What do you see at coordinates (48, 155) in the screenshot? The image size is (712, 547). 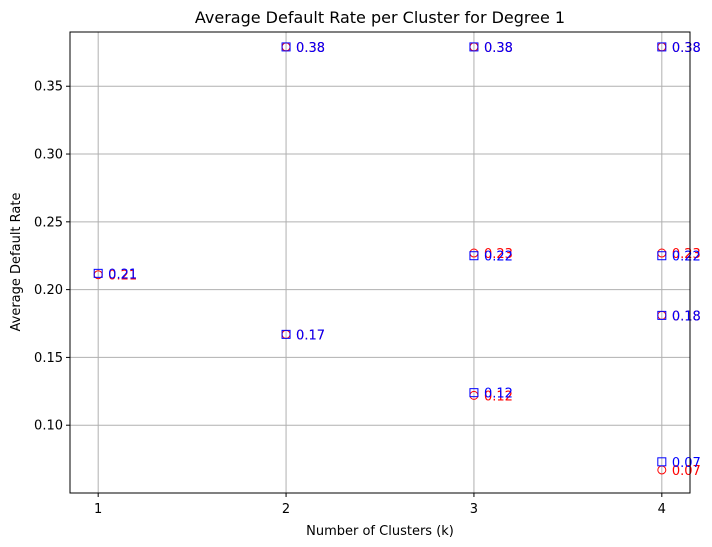 I see `y-tick-label: 0.30` at bounding box center [48, 155].